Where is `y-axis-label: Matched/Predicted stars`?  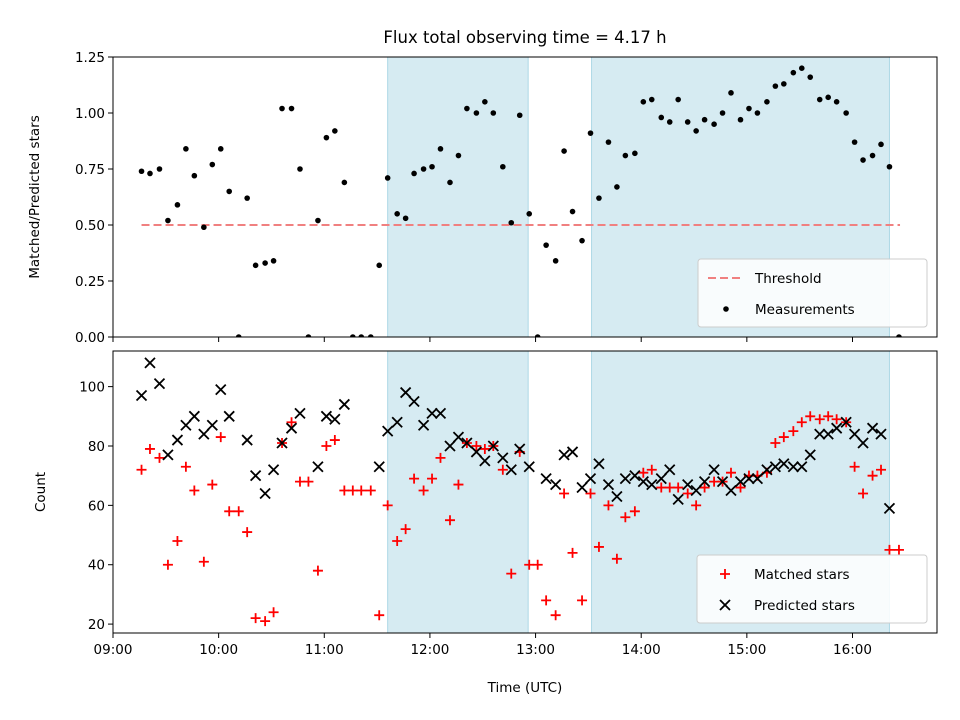 y-axis-label: Matched/Predicted stars is located at coordinates (35, 196).